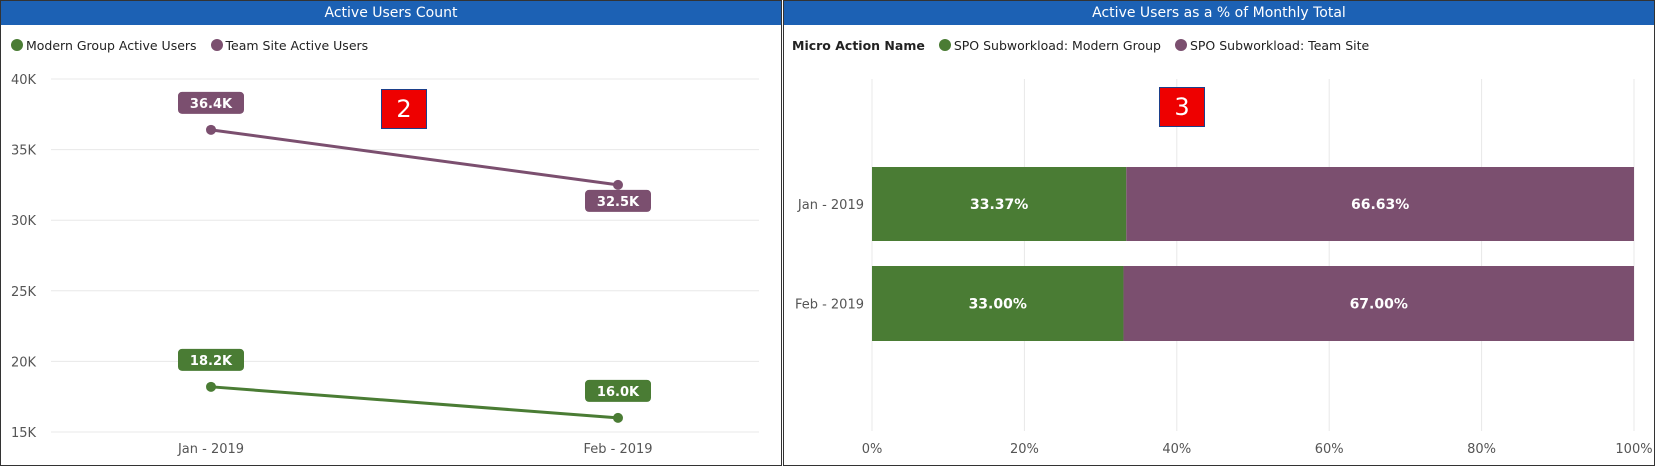 The height and width of the screenshot is (468, 1655). I want to click on legend-item-modern-group: Modern Group Active Users, so click(106, 45).